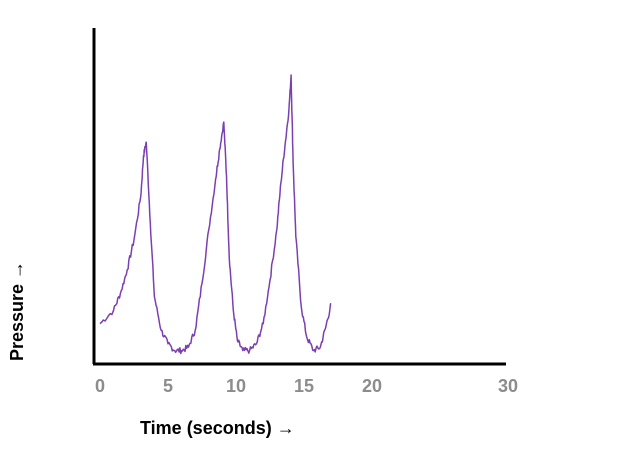  Describe the element at coordinates (168, 386) in the screenshot. I see `x-tick-label: 5` at that location.